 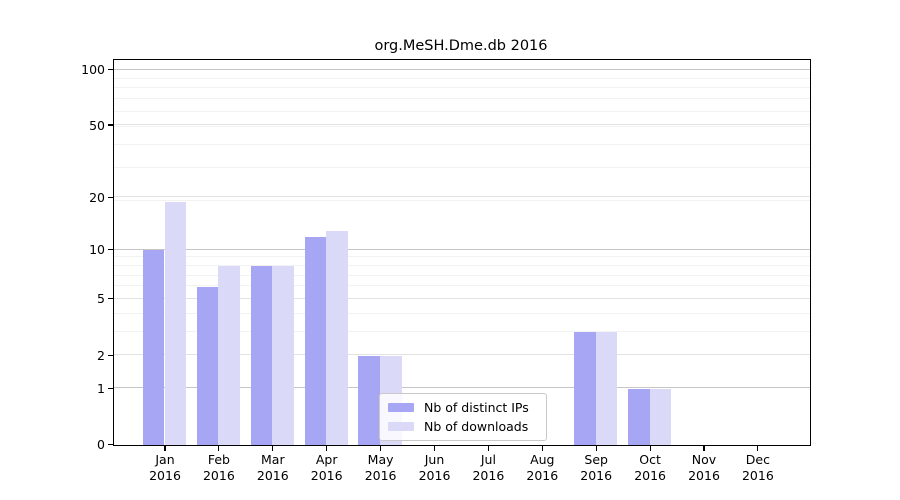 I want to click on bar-downloads-feb, so click(x=229, y=355).